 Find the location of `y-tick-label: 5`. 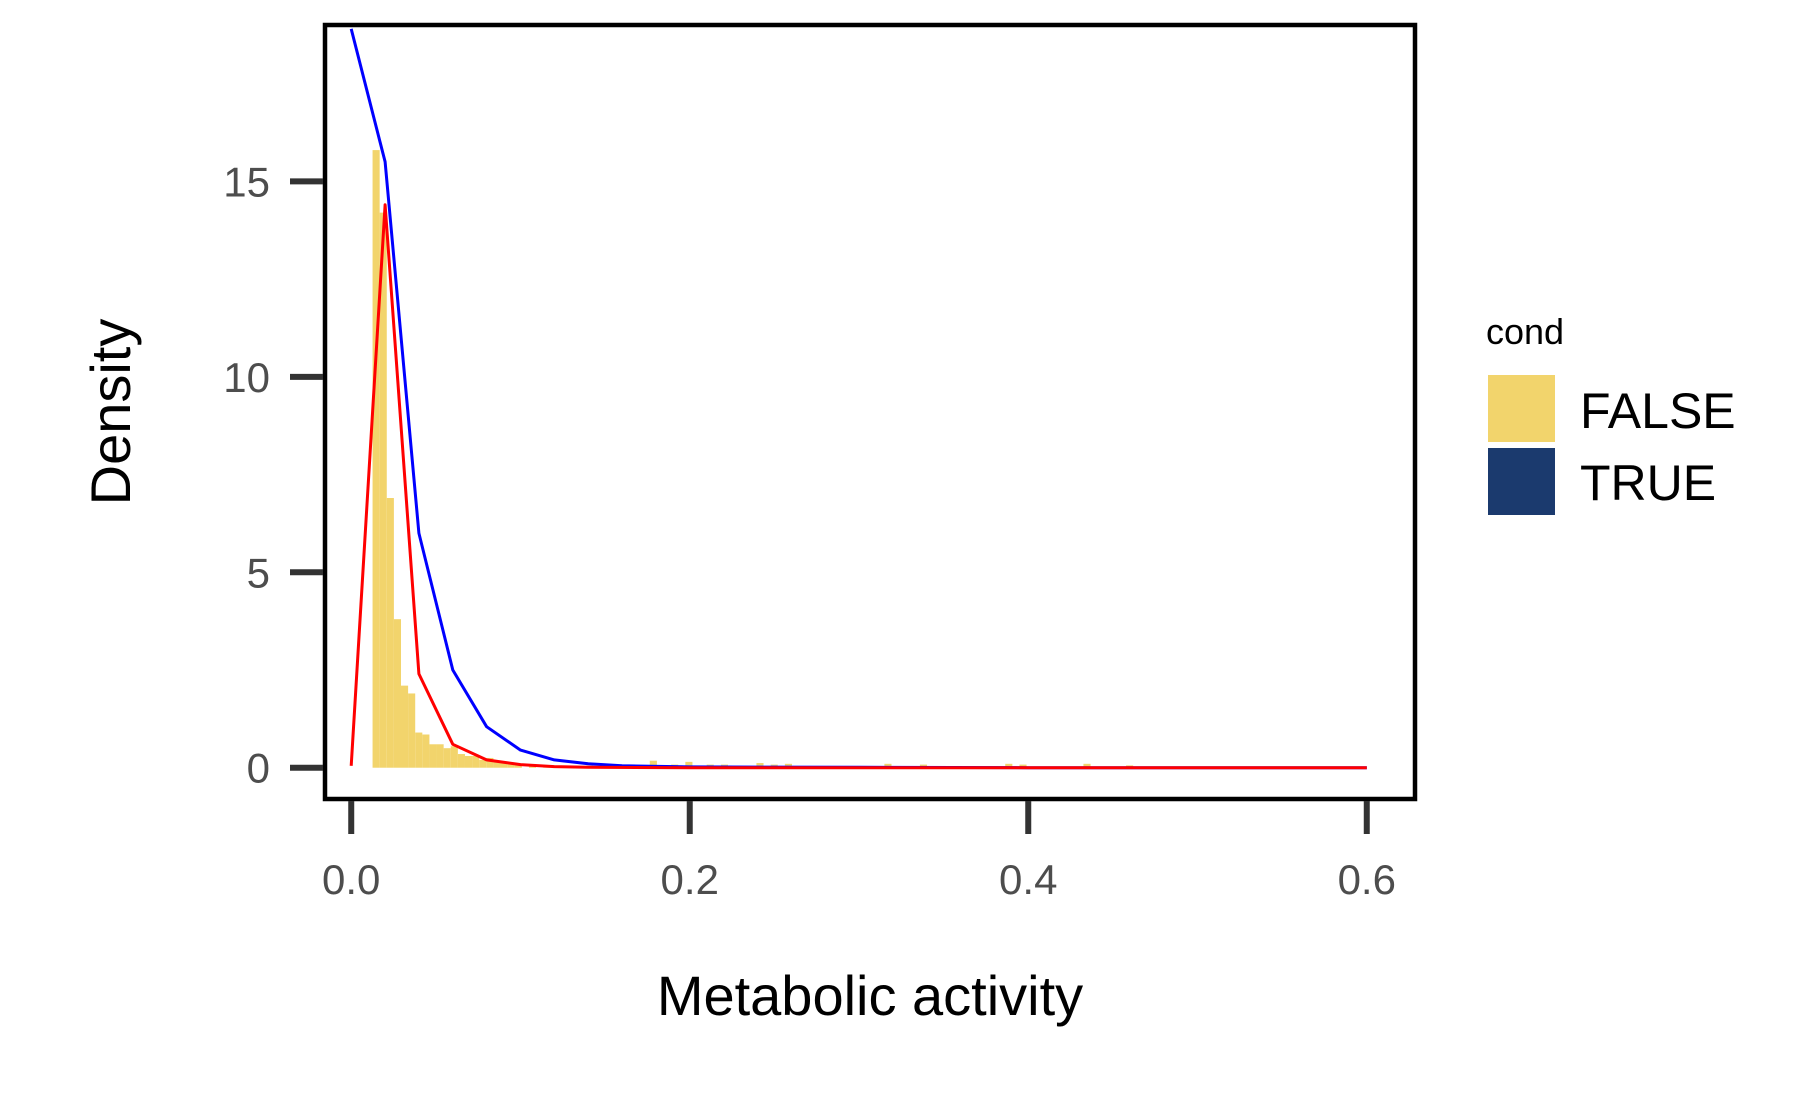

y-tick-label: 5 is located at coordinates (258, 572).